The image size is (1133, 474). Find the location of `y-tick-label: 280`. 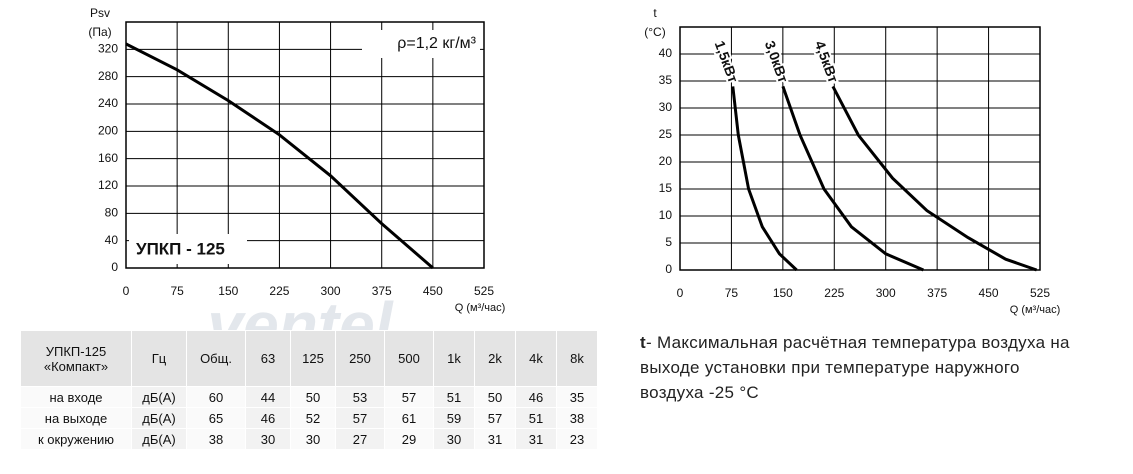

y-tick-label: 280 is located at coordinates (108, 76).